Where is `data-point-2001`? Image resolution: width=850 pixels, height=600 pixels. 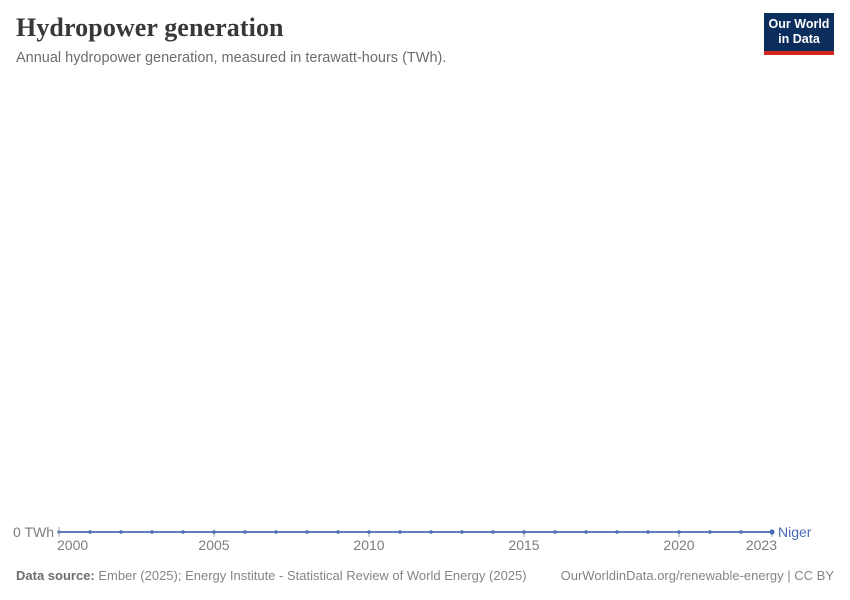
data-point-2001 is located at coordinates (90, 532).